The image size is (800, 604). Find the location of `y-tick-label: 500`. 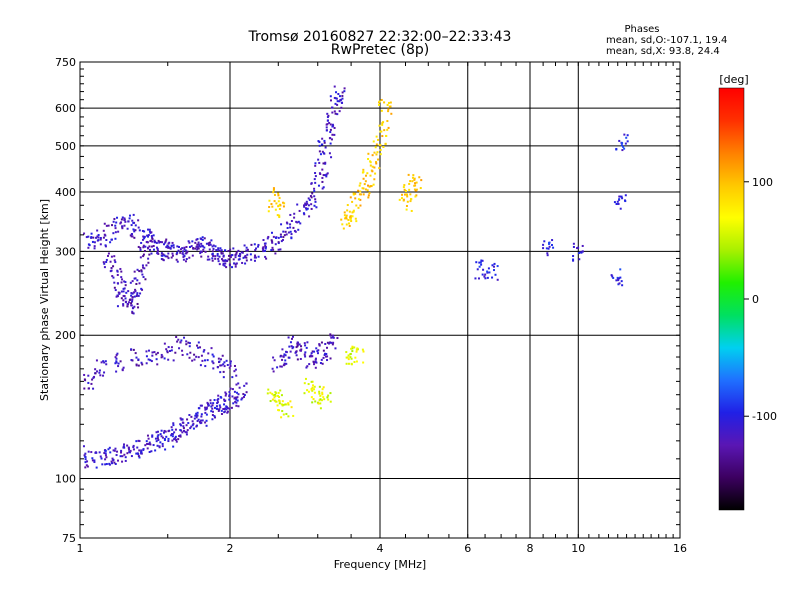

y-tick-label: 500 is located at coordinates (65, 146).